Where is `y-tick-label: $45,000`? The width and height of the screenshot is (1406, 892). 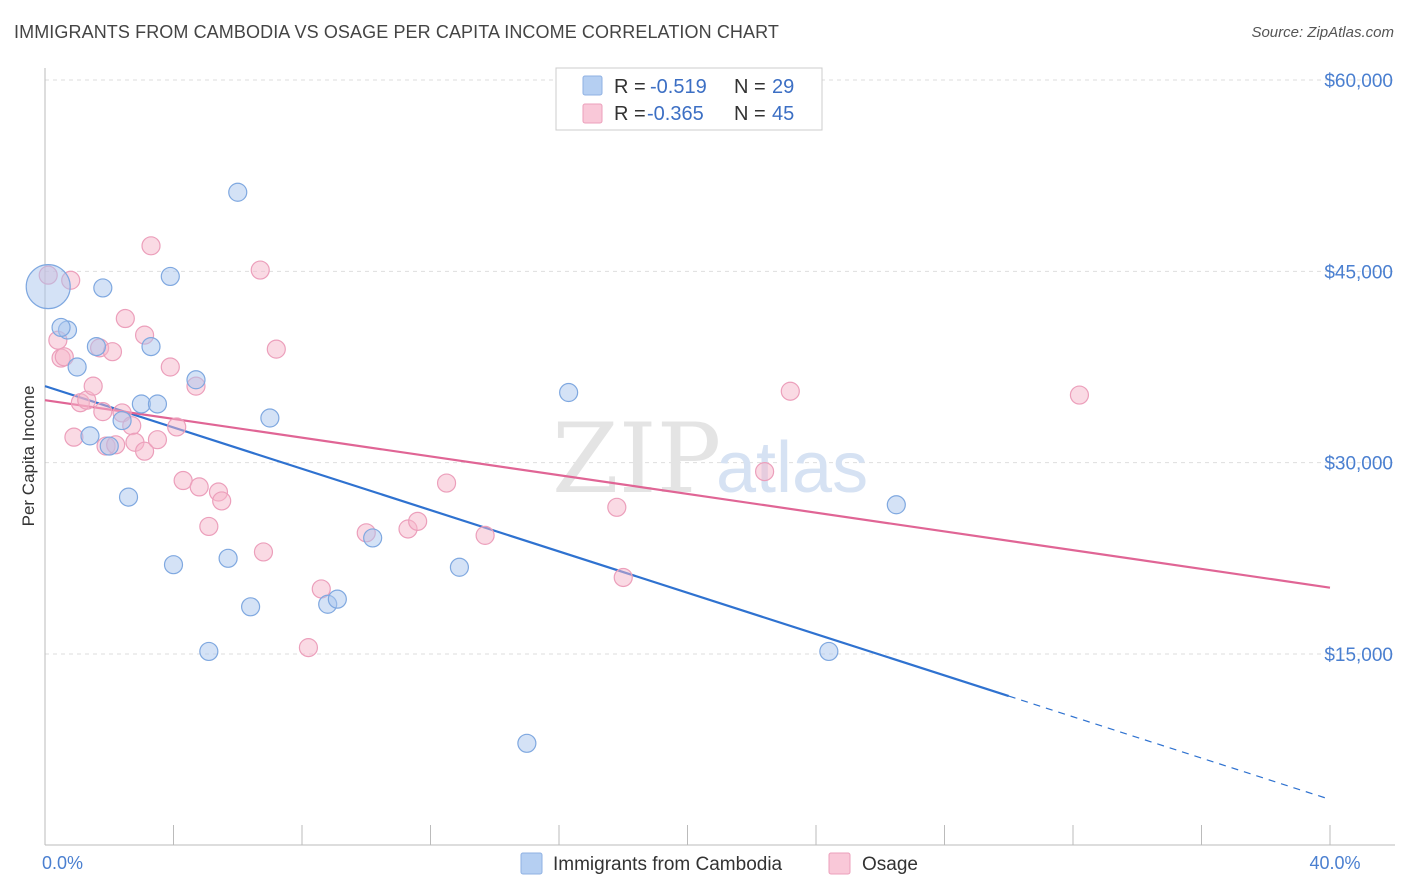
y-tick-label: $45,000 is located at coordinates (1358, 272).